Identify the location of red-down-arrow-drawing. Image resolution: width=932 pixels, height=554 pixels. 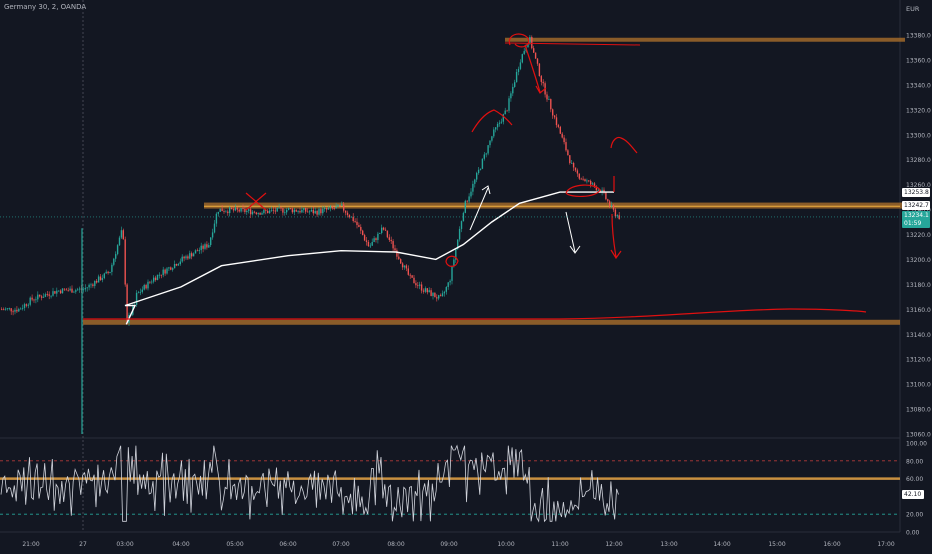
(616, 218).